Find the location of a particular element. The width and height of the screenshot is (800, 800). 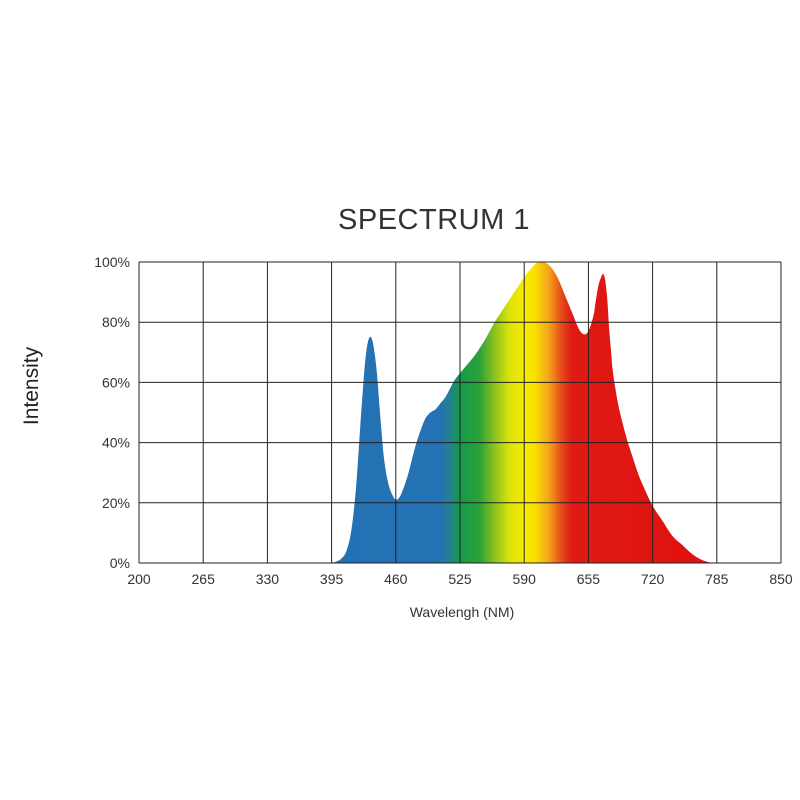

y-tick-label: 100% is located at coordinates (112, 262).